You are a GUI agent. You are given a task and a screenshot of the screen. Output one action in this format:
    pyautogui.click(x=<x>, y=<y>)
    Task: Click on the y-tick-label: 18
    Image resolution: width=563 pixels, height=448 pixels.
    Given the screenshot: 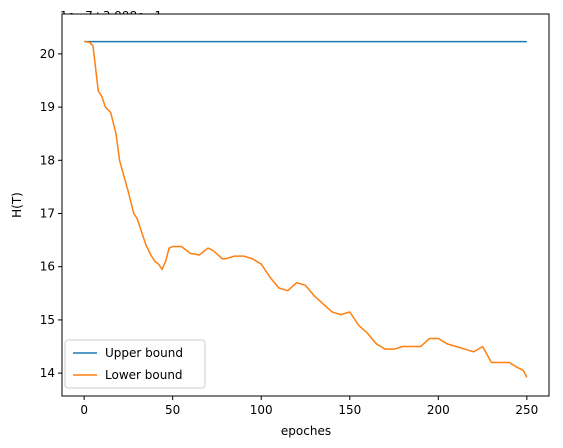 What is the action you would take?
    pyautogui.click(x=47, y=160)
    